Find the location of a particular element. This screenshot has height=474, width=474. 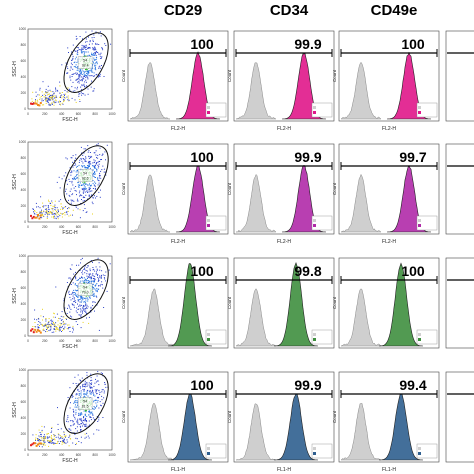

histogram-frame is located at coordinates (459, 417).